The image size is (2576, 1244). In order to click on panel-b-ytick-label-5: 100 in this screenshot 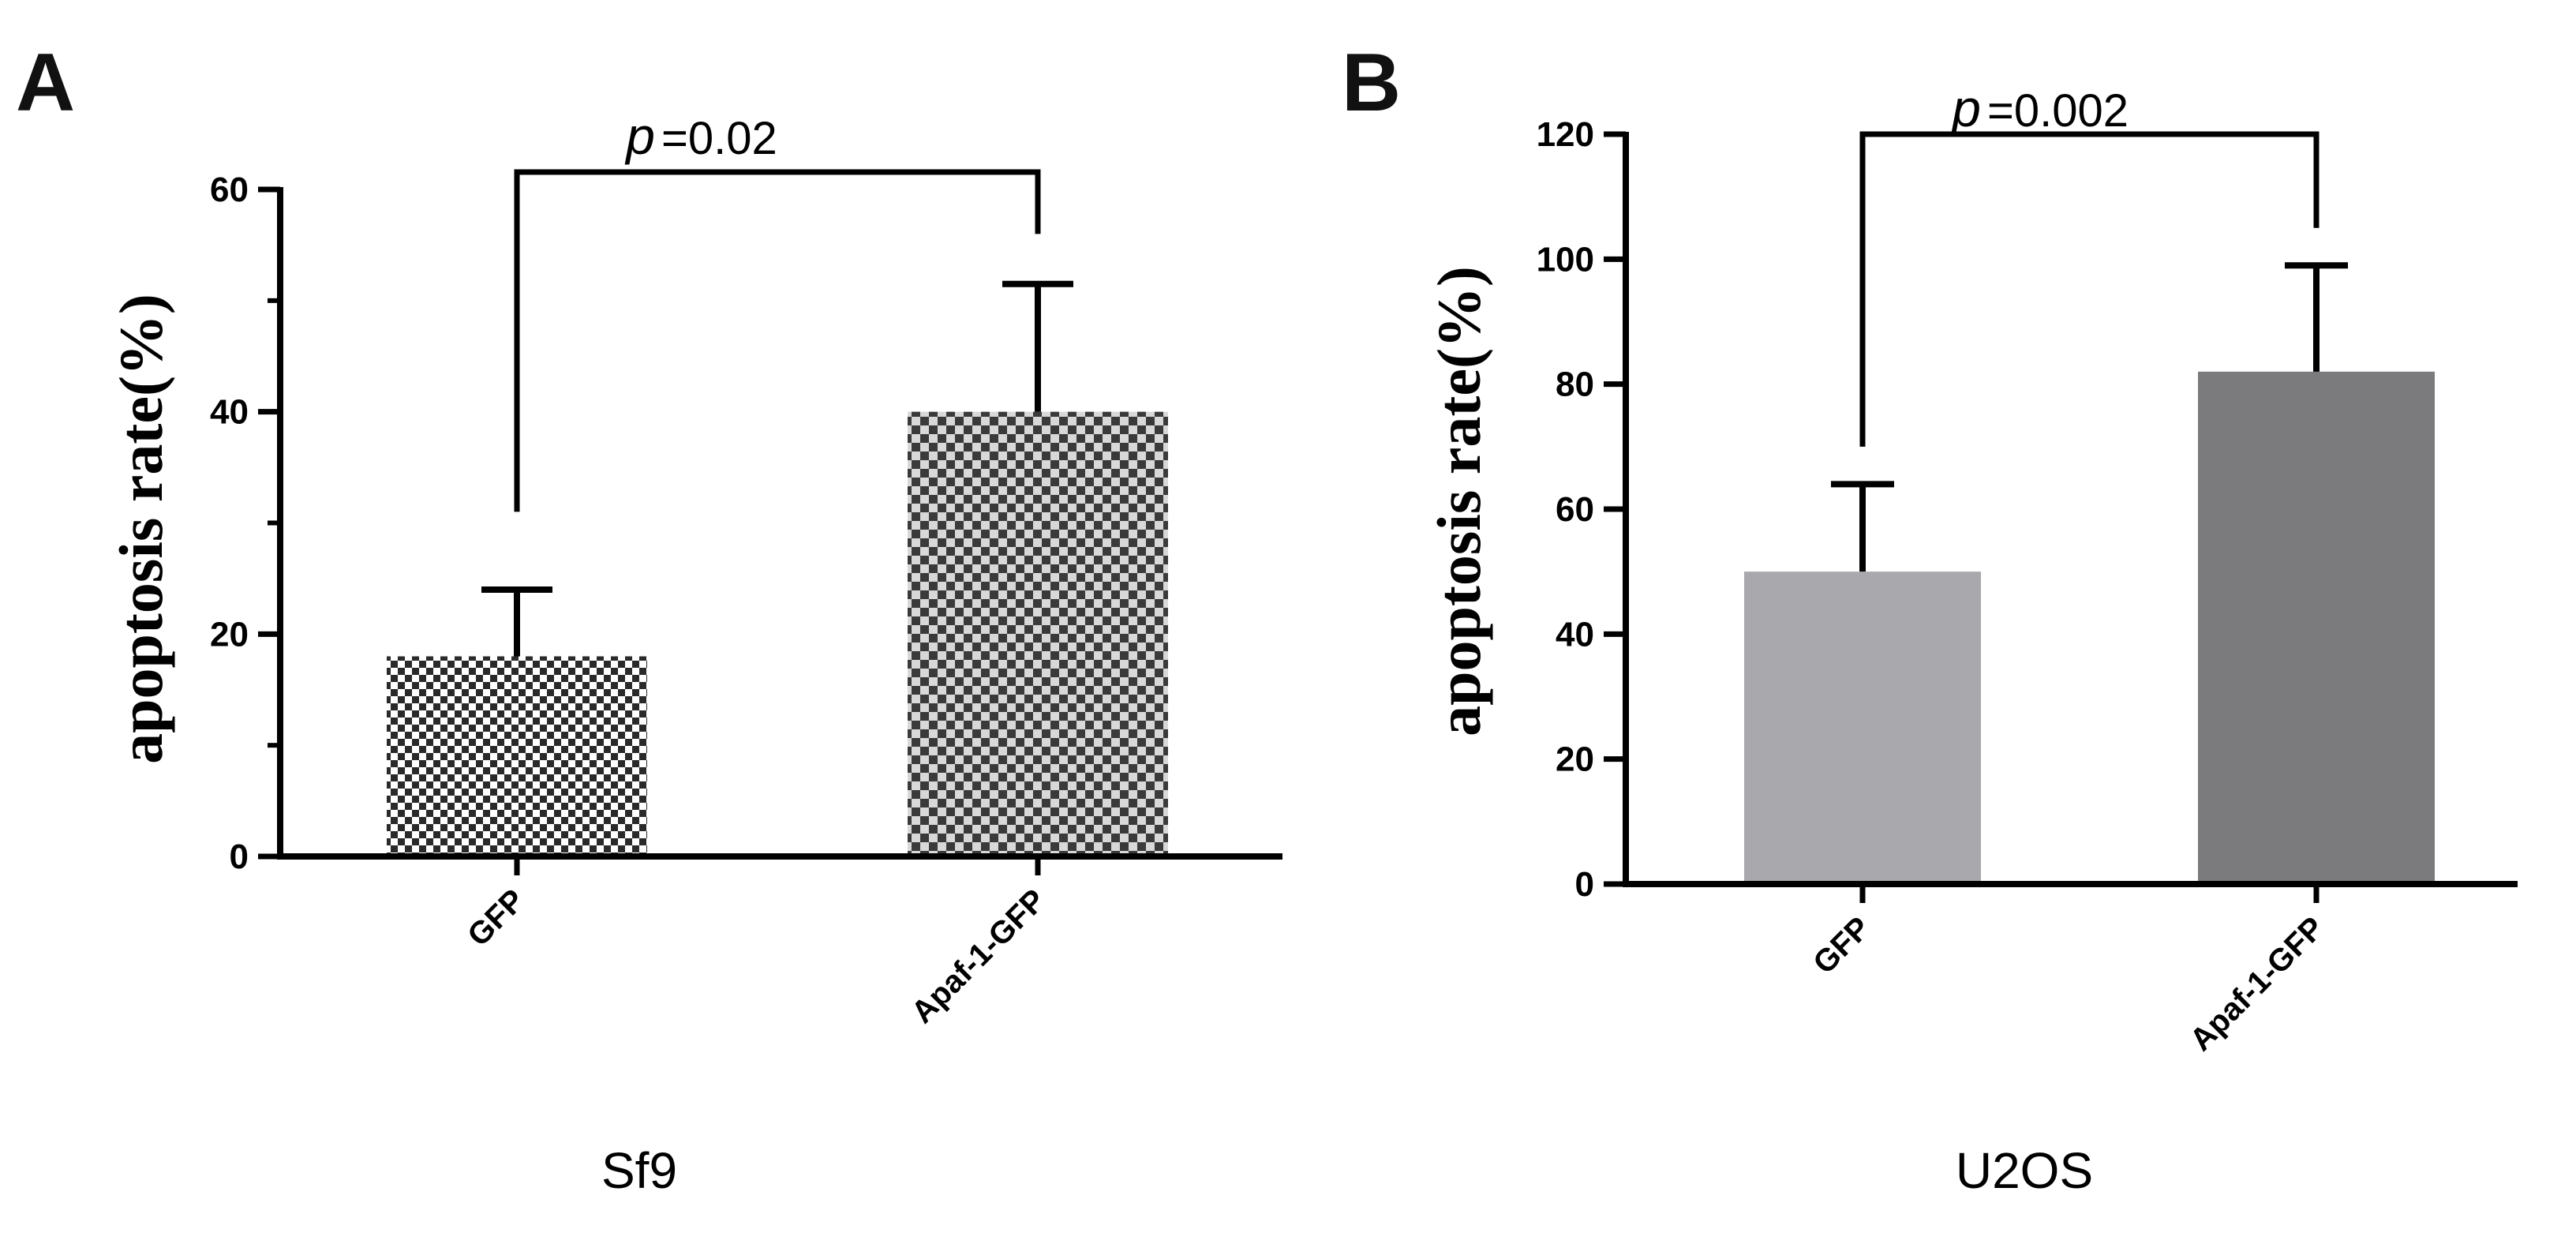, I will do `click(1565, 259)`.